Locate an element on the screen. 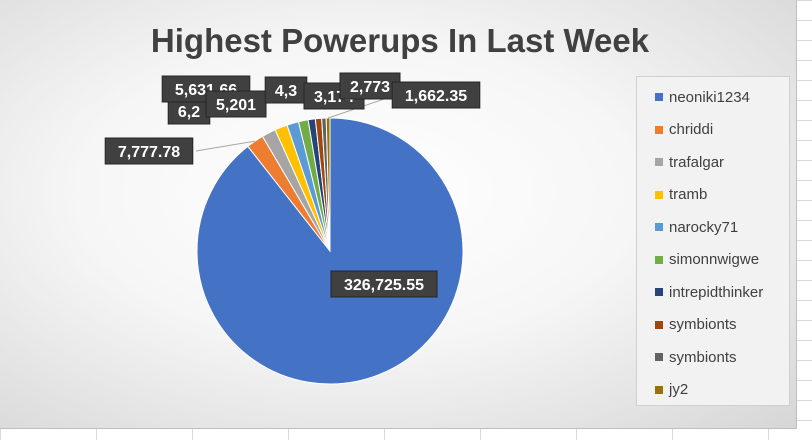  legend-item-trafalgar: trafalgar is located at coordinates (689, 162).